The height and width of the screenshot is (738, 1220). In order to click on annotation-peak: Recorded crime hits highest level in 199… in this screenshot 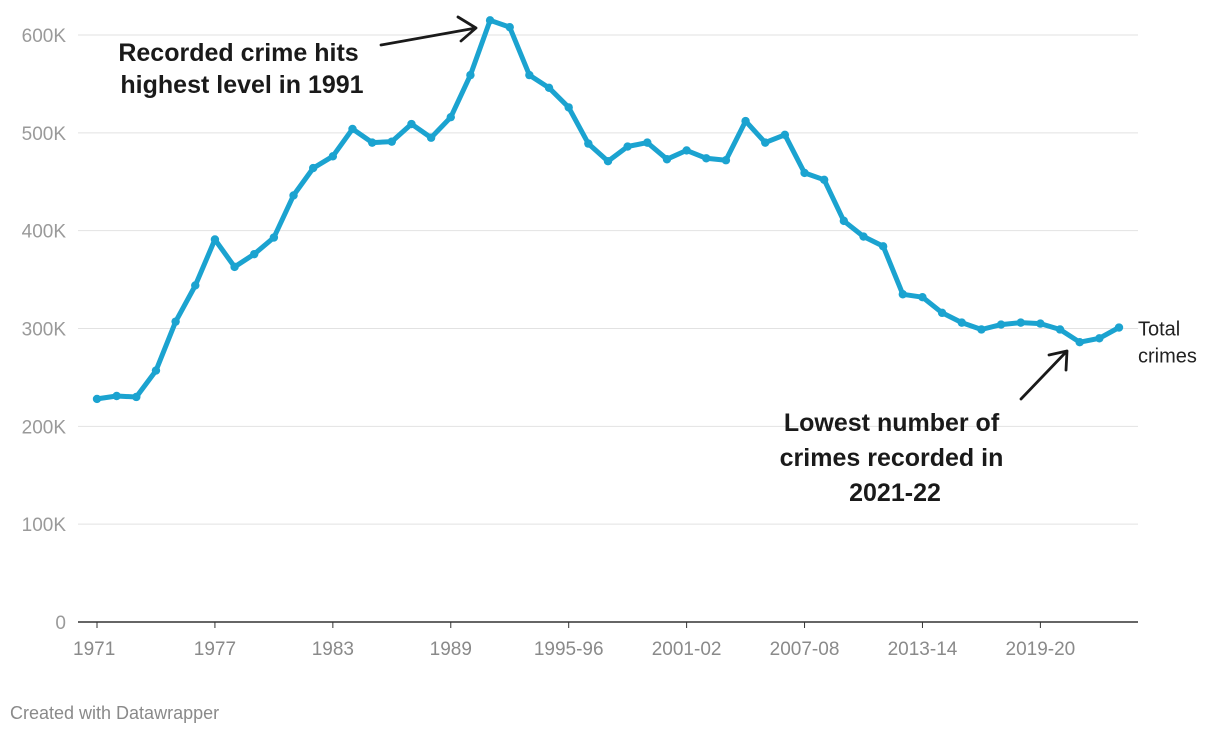, I will do `click(298, 57)`.